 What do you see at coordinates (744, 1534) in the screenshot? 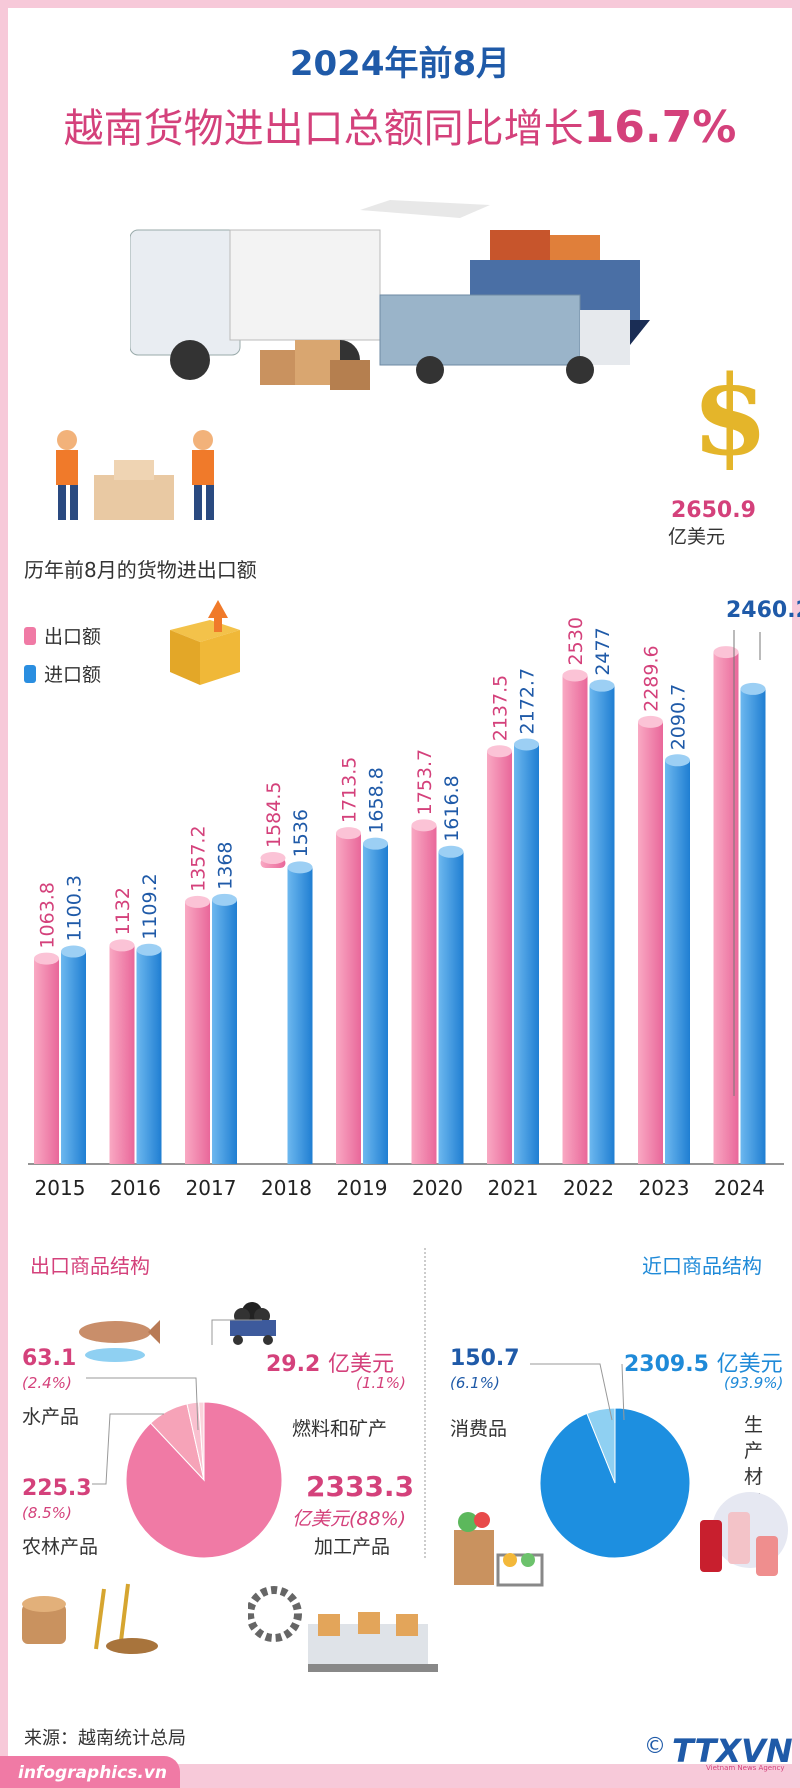
I see `thread-spools-icon` at bounding box center [744, 1534].